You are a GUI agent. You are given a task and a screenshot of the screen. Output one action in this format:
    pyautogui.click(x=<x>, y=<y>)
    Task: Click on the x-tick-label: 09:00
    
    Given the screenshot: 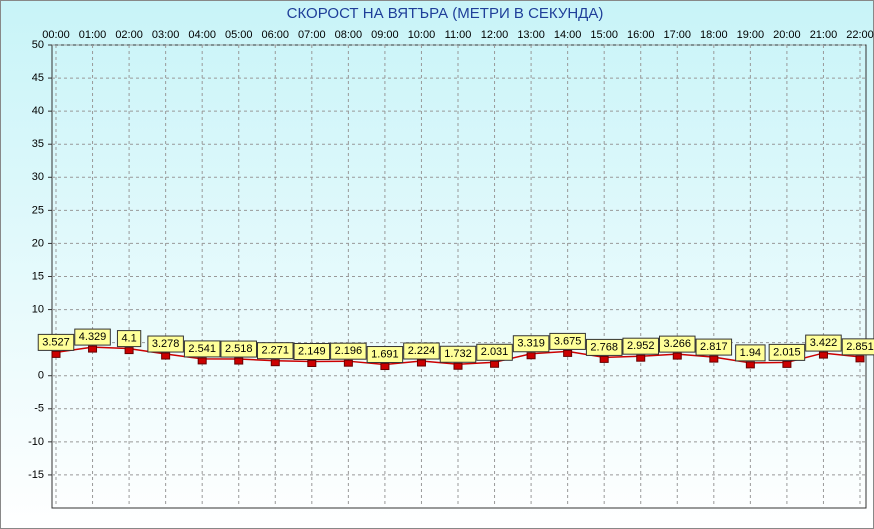 What is the action you would take?
    pyautogui.click(x=385, y=35)
    